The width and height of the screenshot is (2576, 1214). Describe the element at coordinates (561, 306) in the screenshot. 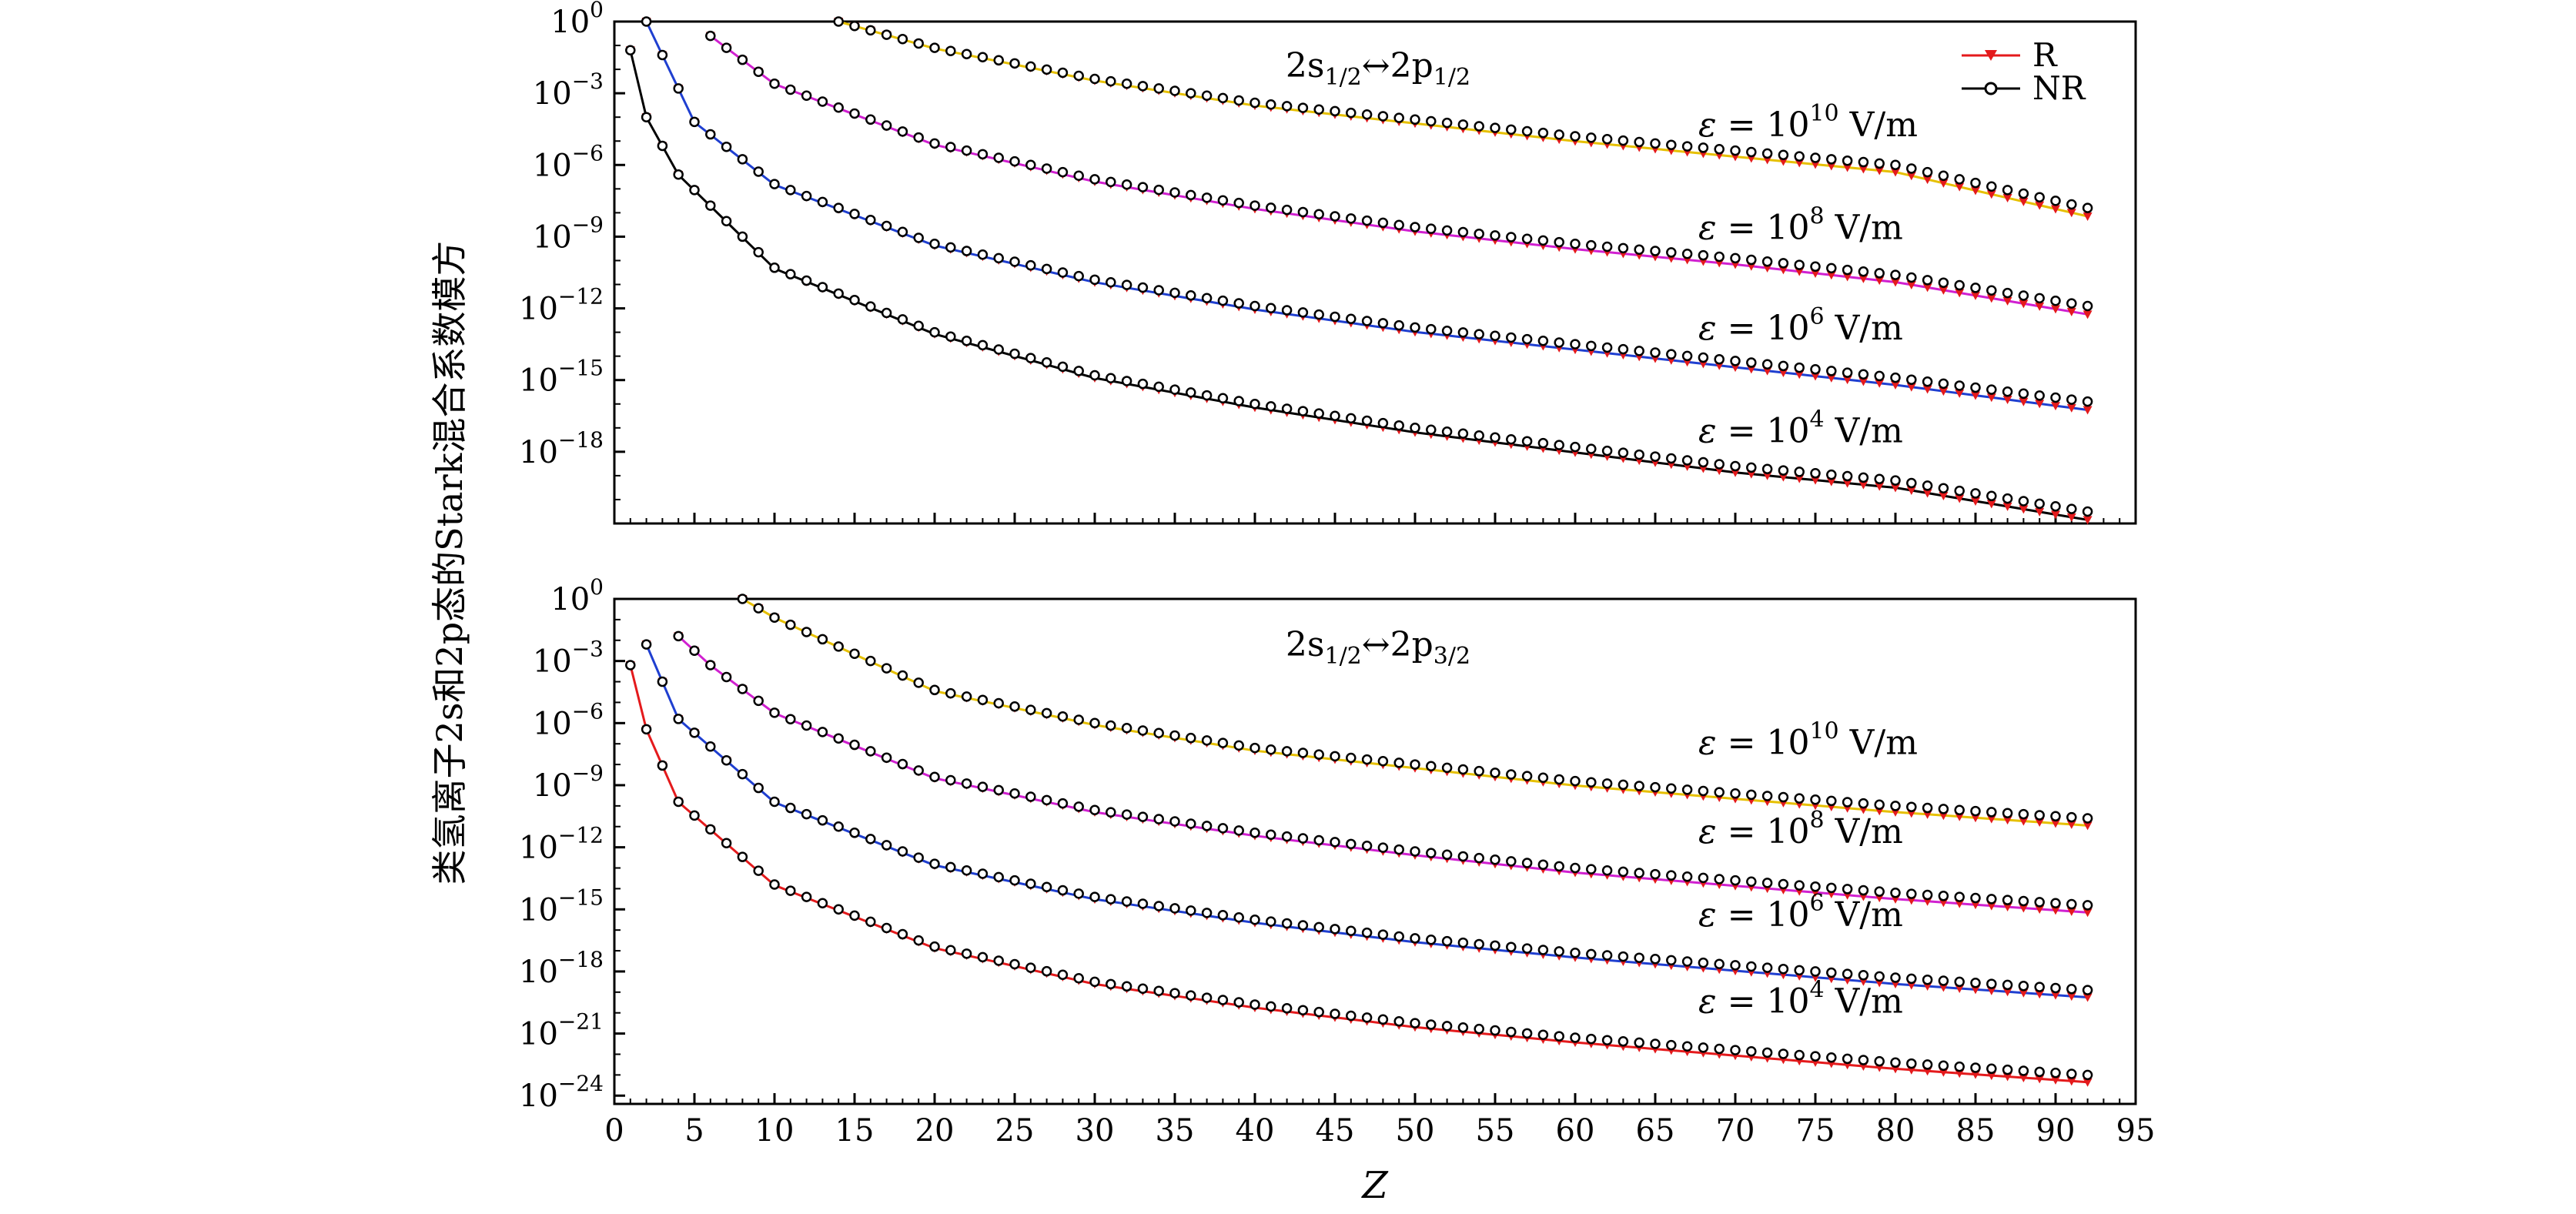

I see `y-tick-label: 10⁻¹²` at that location.